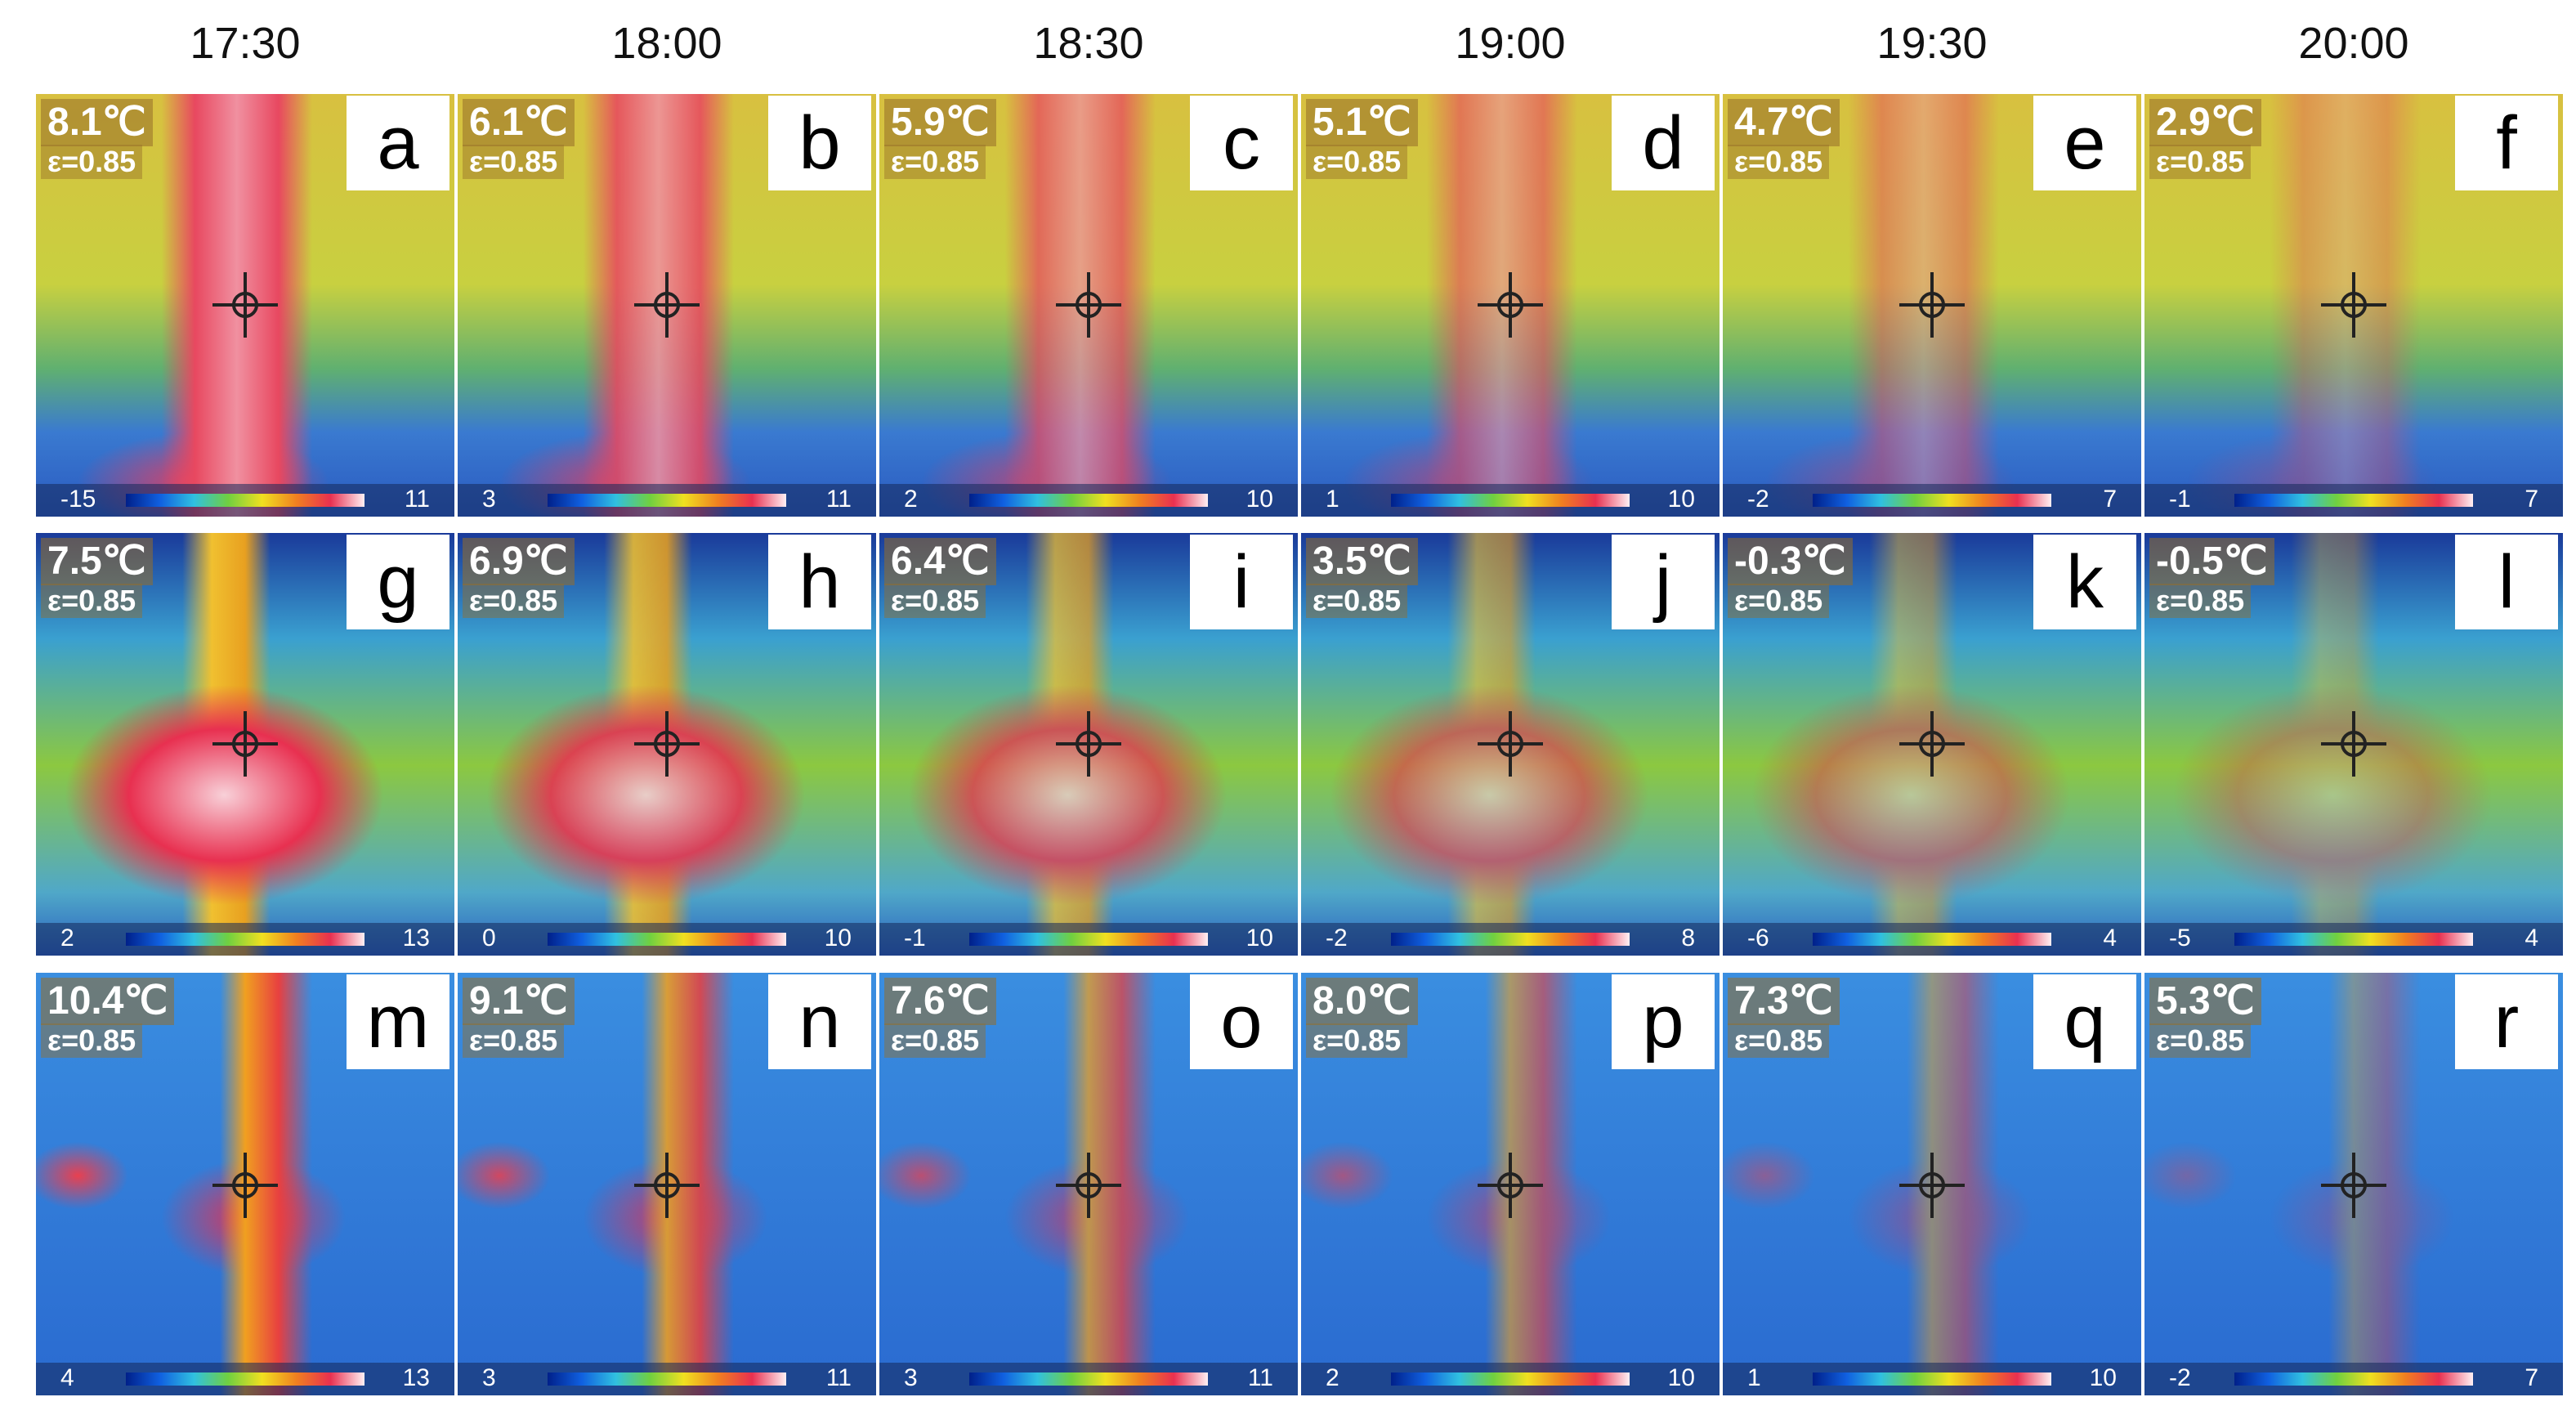 This screenshot has width=2576, height=1415. Describe the element at coordinates (2180, 499) in the screenshot. I see `scale-min: -1` at that location.